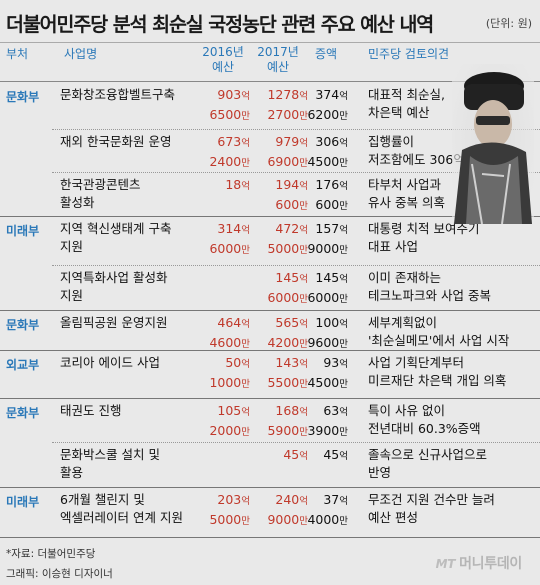  What do you see at coordinates (445, 564) in the screenshot?
I see `logo-mark: MT` at bounding box center [445, 564].